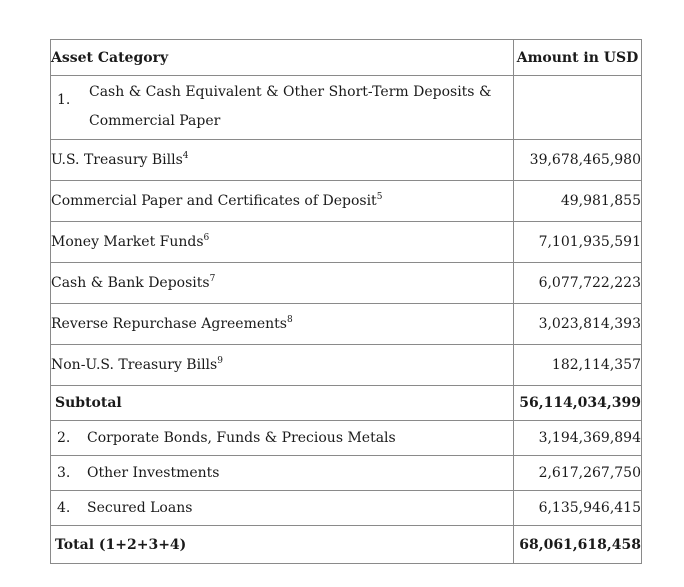 The height and width of the screenshot is (587, 684). I want to click on sub-label: Reverse Repurchase Agreements, so click(169, 324).